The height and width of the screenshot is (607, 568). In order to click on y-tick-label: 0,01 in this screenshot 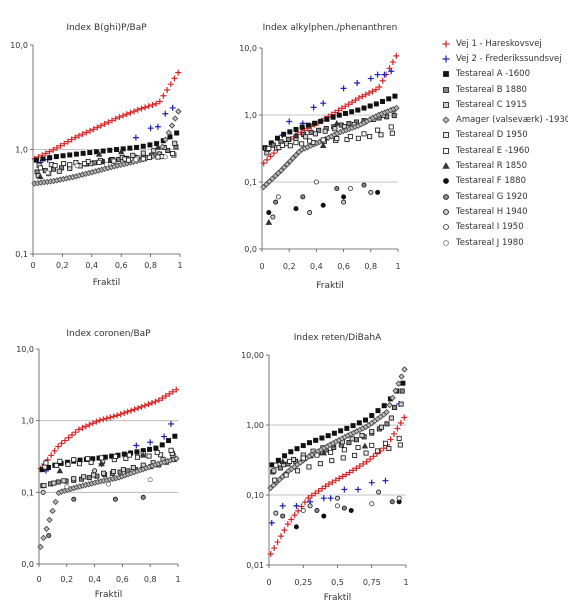, I will do `click(255, 565)`.